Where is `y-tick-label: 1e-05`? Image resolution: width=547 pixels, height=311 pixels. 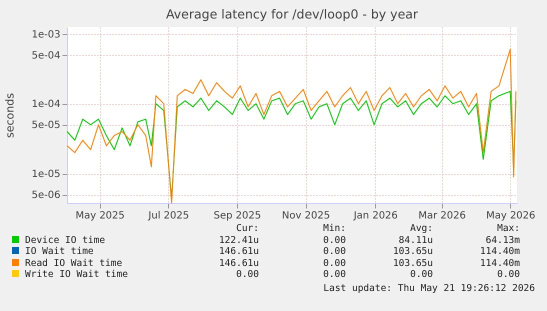
y-tick-label: 1e-05 is located at coordinates (46, 174).